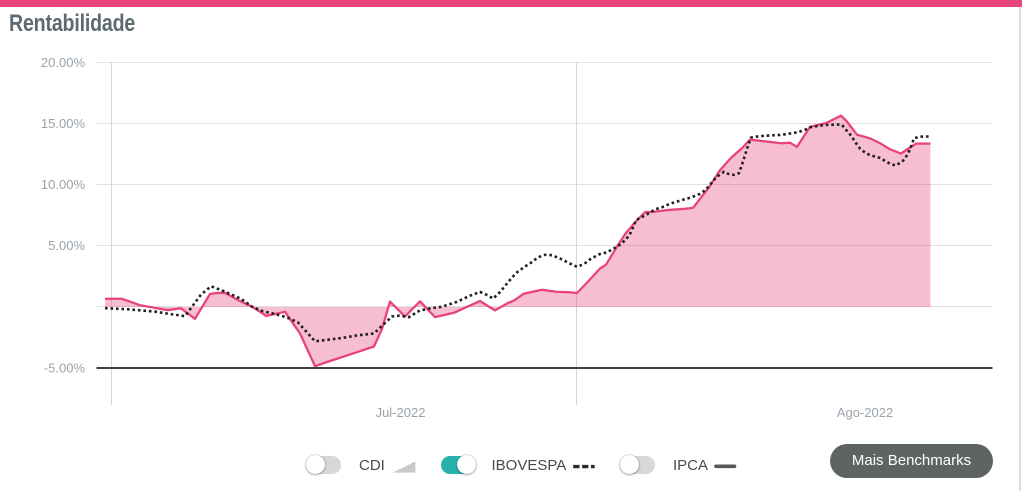 This screenshot has height=491, width=1024. Describe the element at coordinates (66, 245) in the screenshot. I see `svg-text: 5.00%` at that location.